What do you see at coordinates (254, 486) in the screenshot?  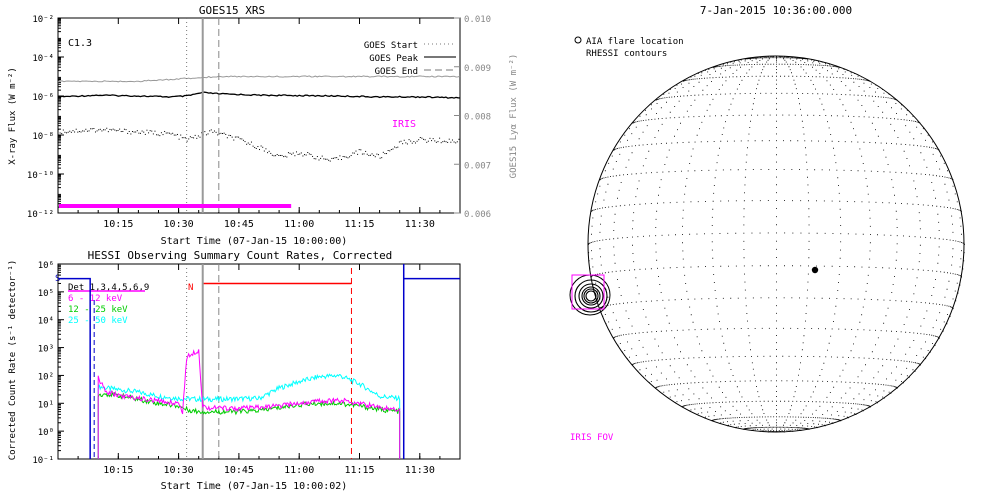 I see `hessi-x-axis-label: Start Time (07-Jan-15 10:00:02)` at bounding box center [254, 486].